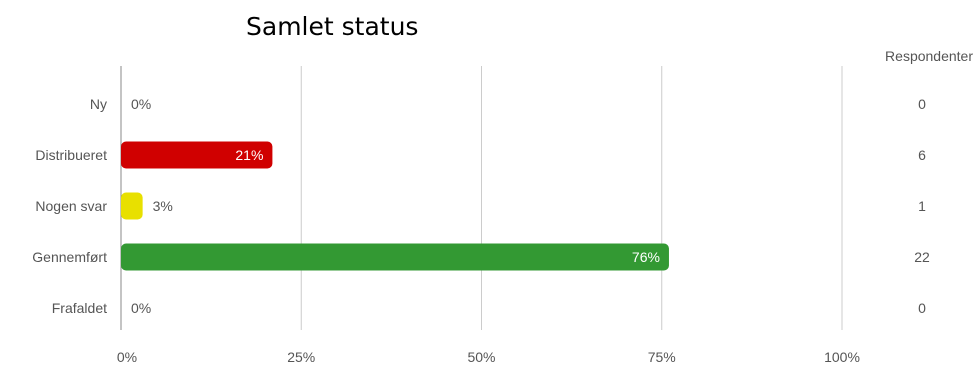 The width and height of the screenshot is (979, 369). I want to click on x-tick-label: 25%, so click(301, 357).